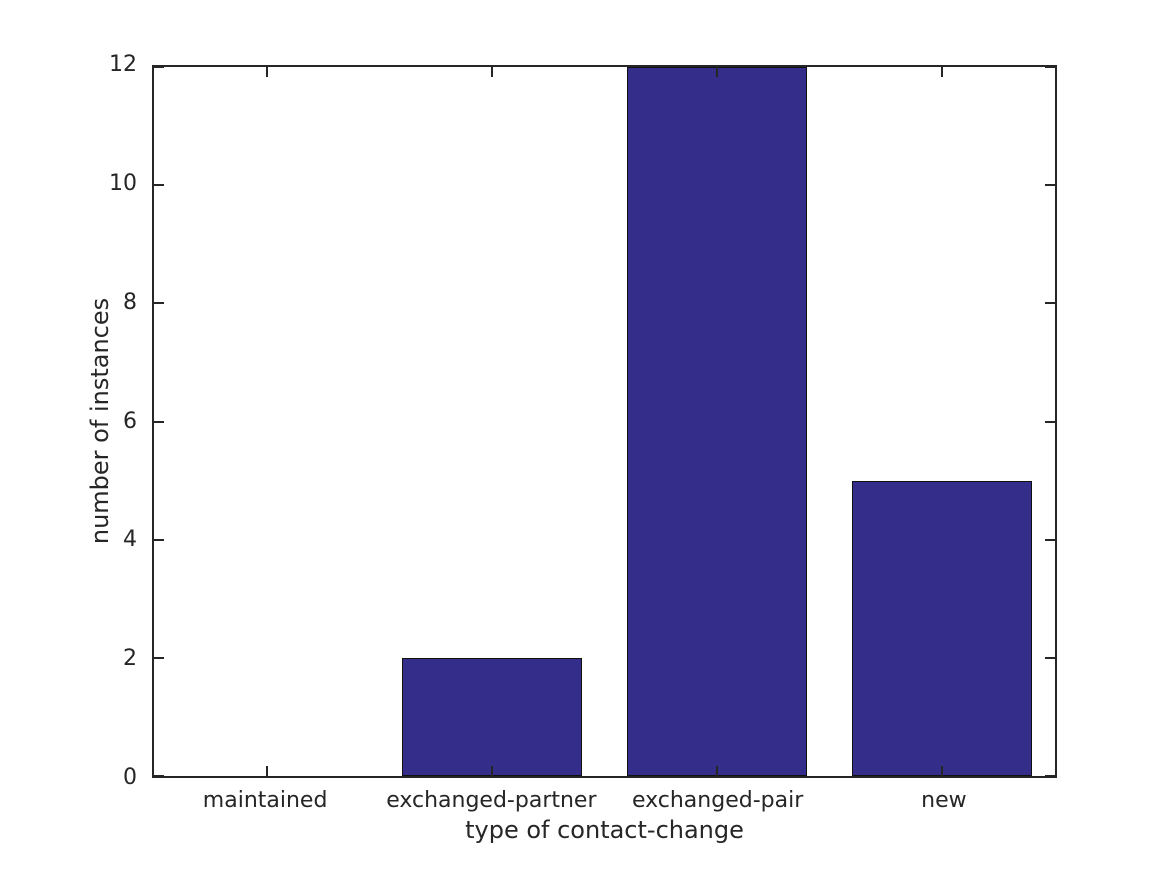 The width and height of the screenshot is (1167, 875). Describe the element at coordinates (491, 800) in the screenshot. I see `x-tick-label-exchanged-partner: exchanged-partner` at that location.